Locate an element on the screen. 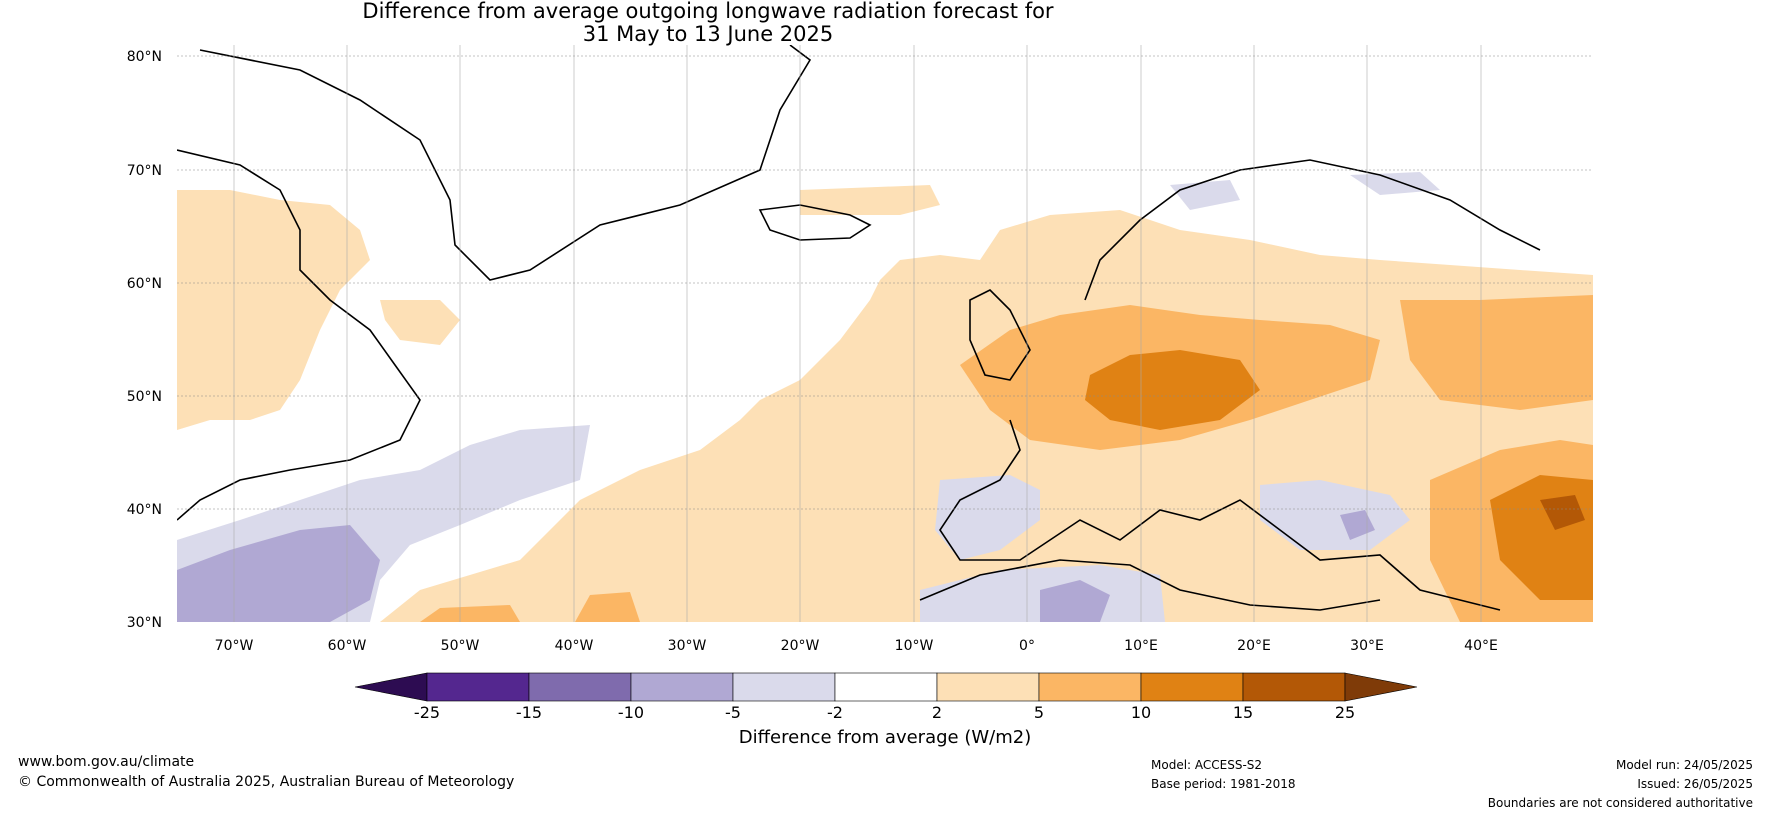 This screenshot has width=1770, height=816. lon-label-70w: 70°W is located at coordinates (234, 646).